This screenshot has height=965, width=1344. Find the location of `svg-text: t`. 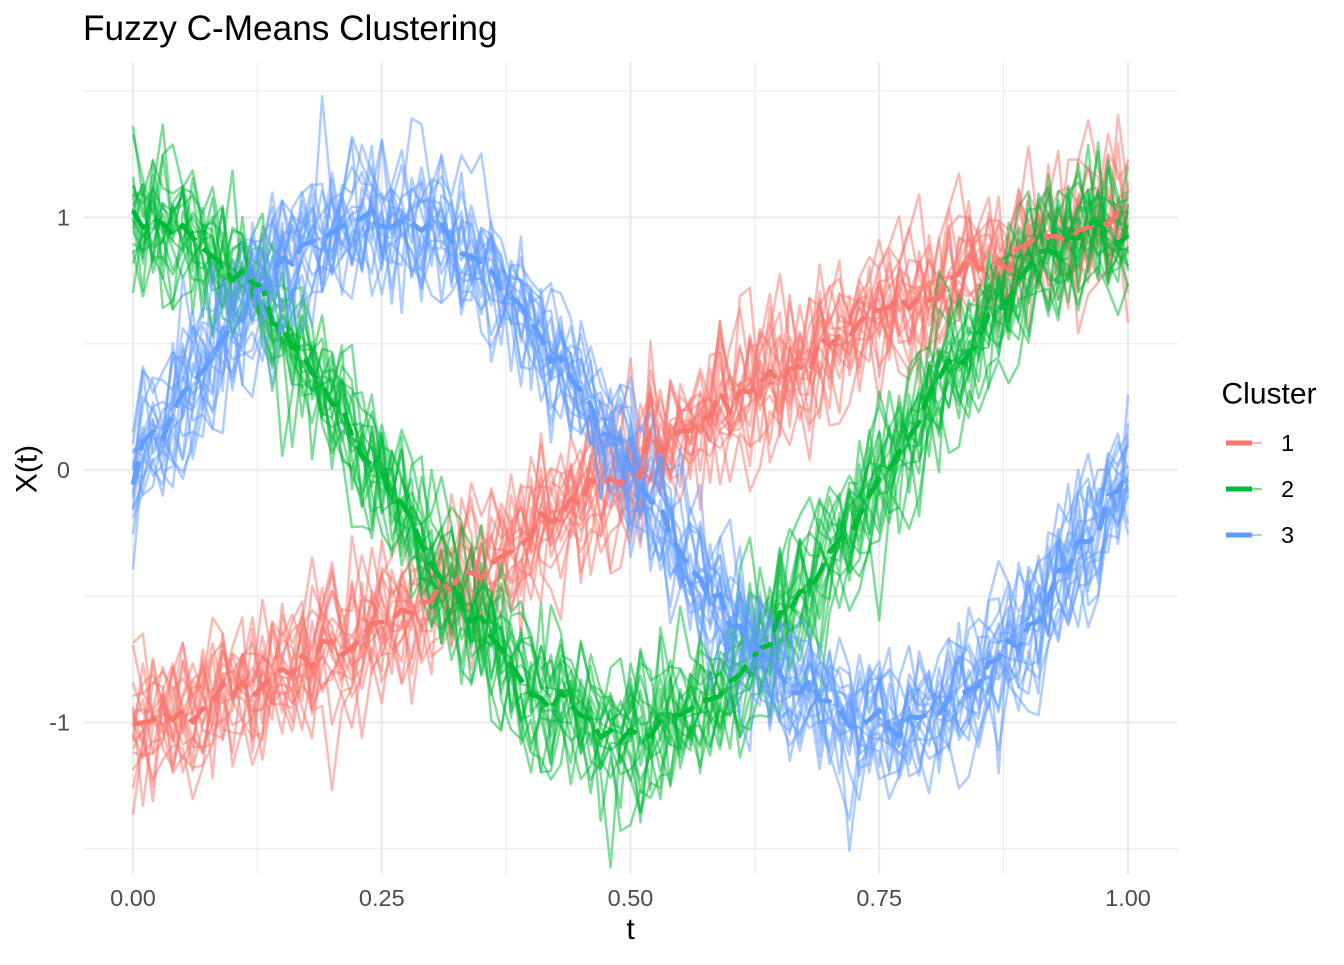

svg-text: t is located at coordinates (630, 929).